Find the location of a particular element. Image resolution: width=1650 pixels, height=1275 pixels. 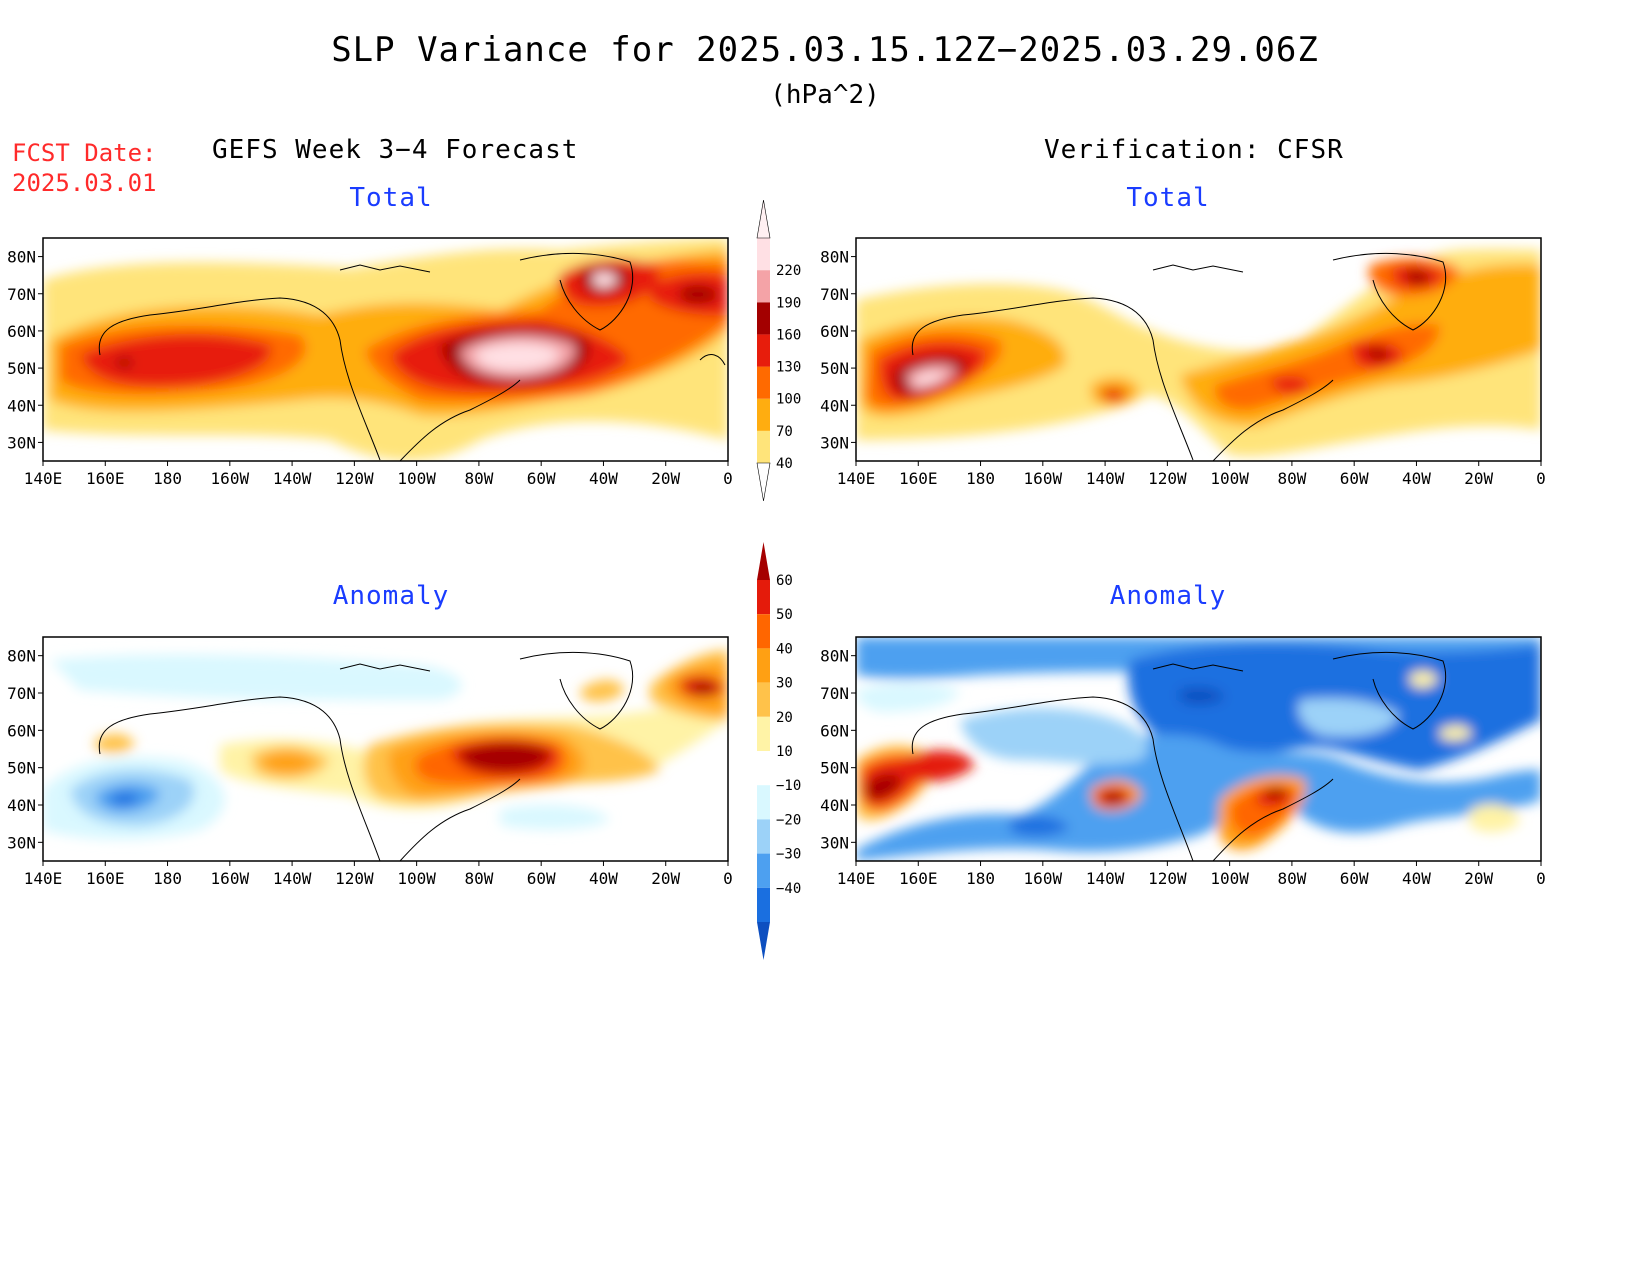

fcst-anomaly-field is located at coordinates (385, 749).